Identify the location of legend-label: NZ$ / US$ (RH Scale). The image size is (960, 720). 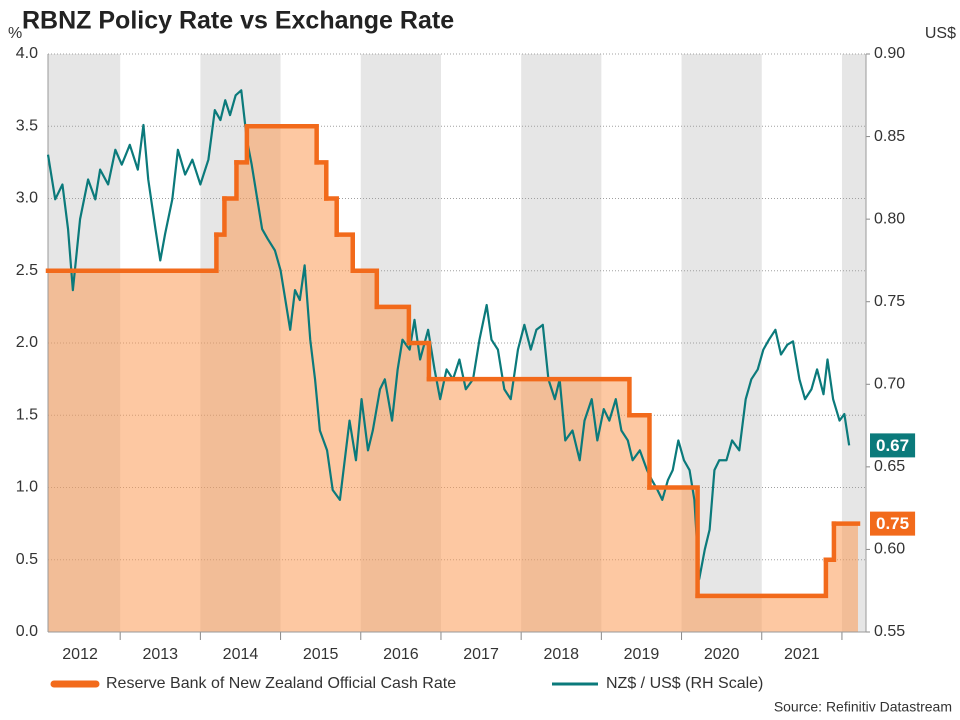
(684, 683).